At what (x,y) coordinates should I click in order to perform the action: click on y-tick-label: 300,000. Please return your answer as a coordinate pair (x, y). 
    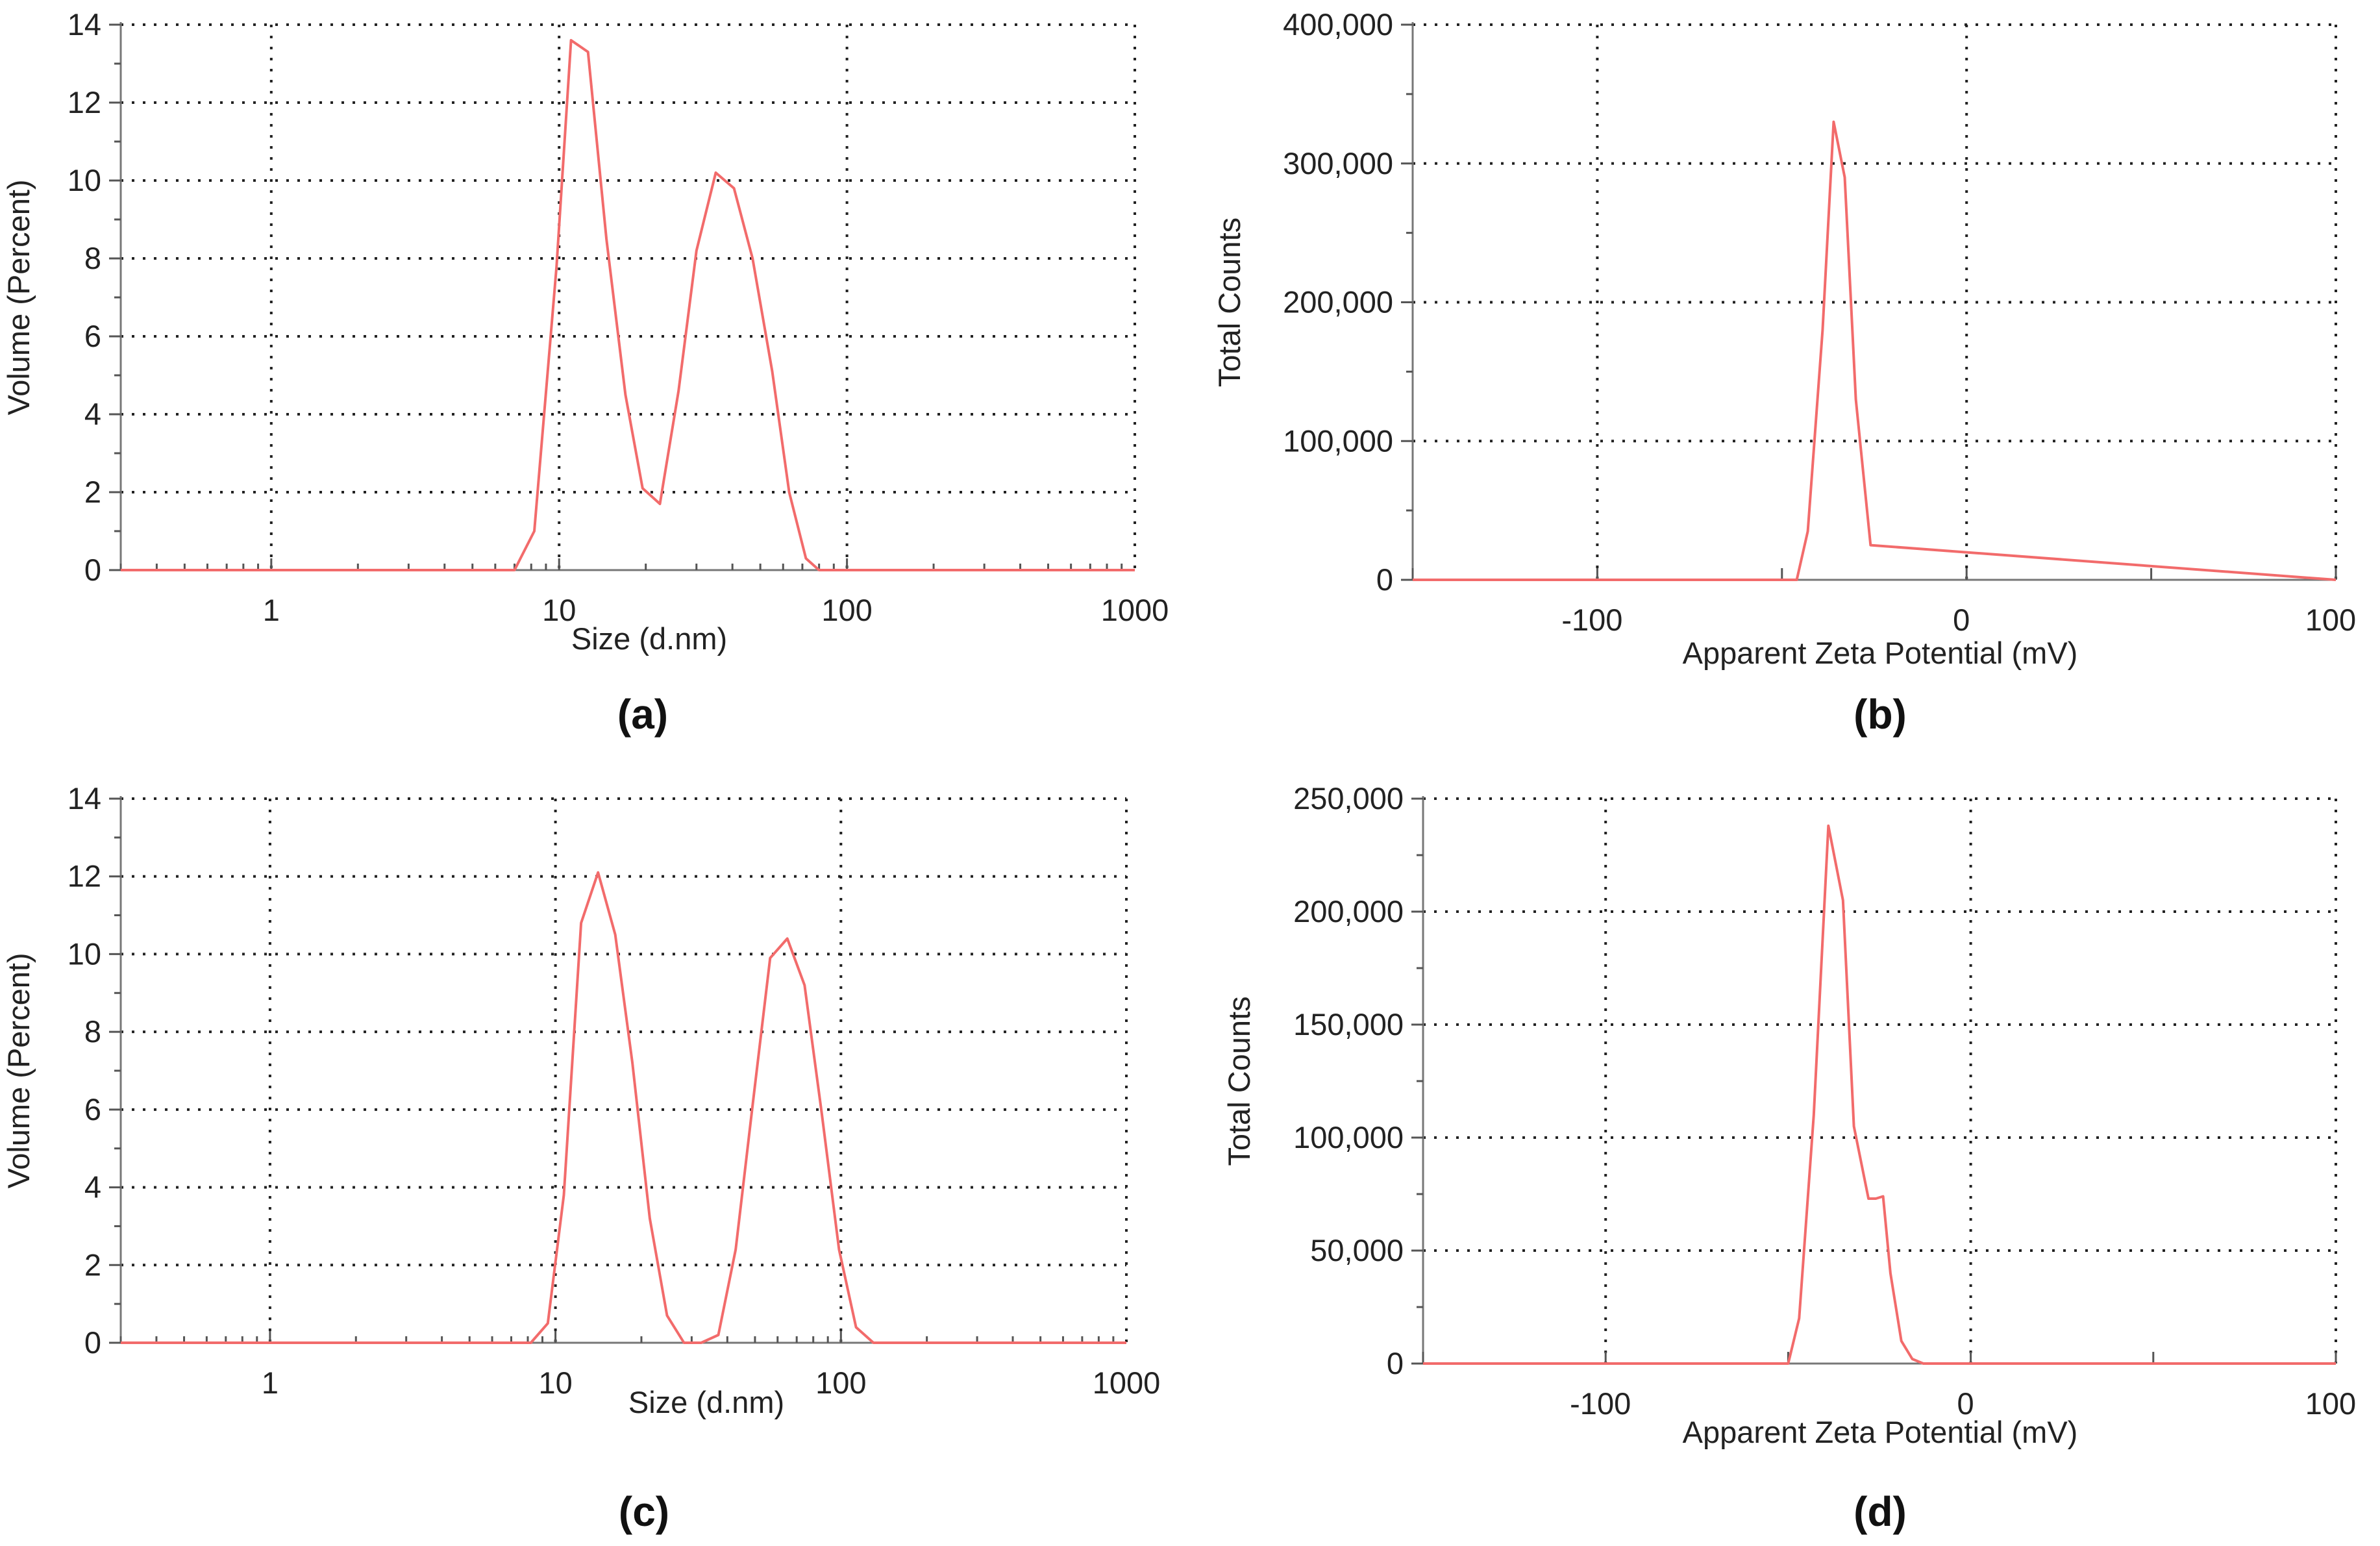
    Looking at the image, I should click on (1338, 163).